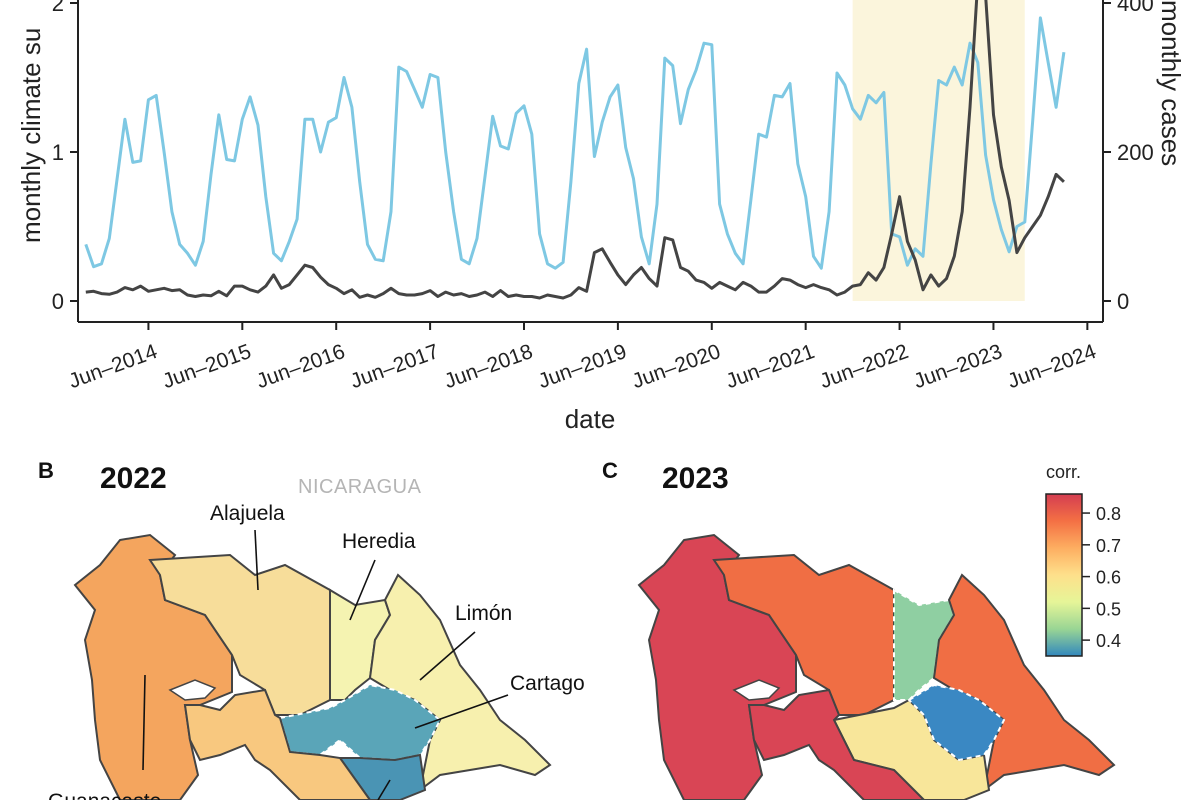 The height and width of the screenshot is (800, 1200). What do you see at coordinates (1108, 546) in the screenshot?
I see `legend-tick-label: 0.7` at bounding box center [1108, 546].